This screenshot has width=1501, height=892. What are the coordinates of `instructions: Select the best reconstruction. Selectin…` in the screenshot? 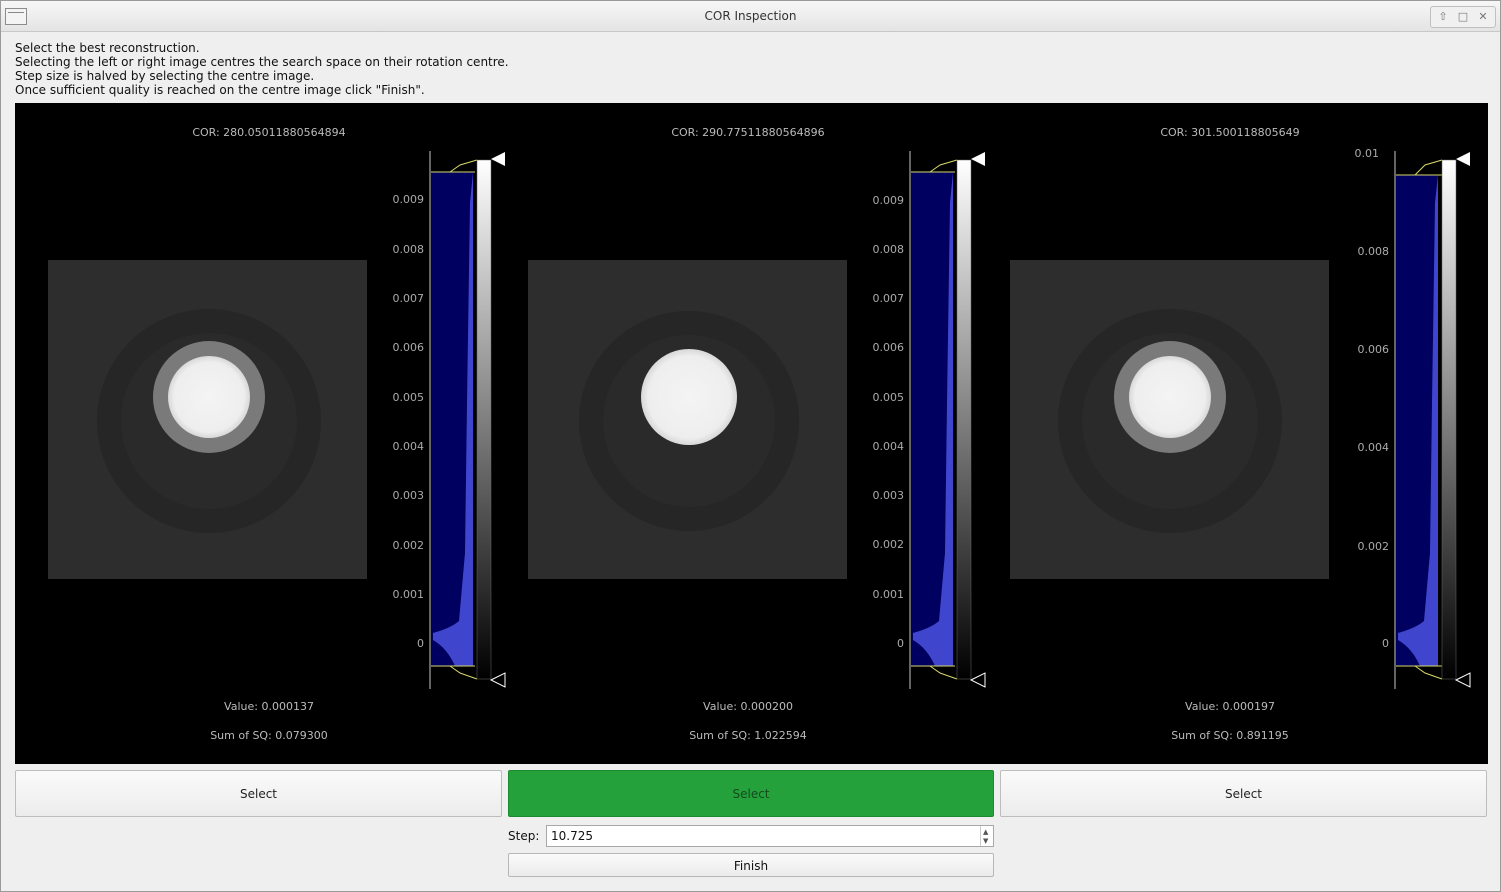 It's located at (262, 69).